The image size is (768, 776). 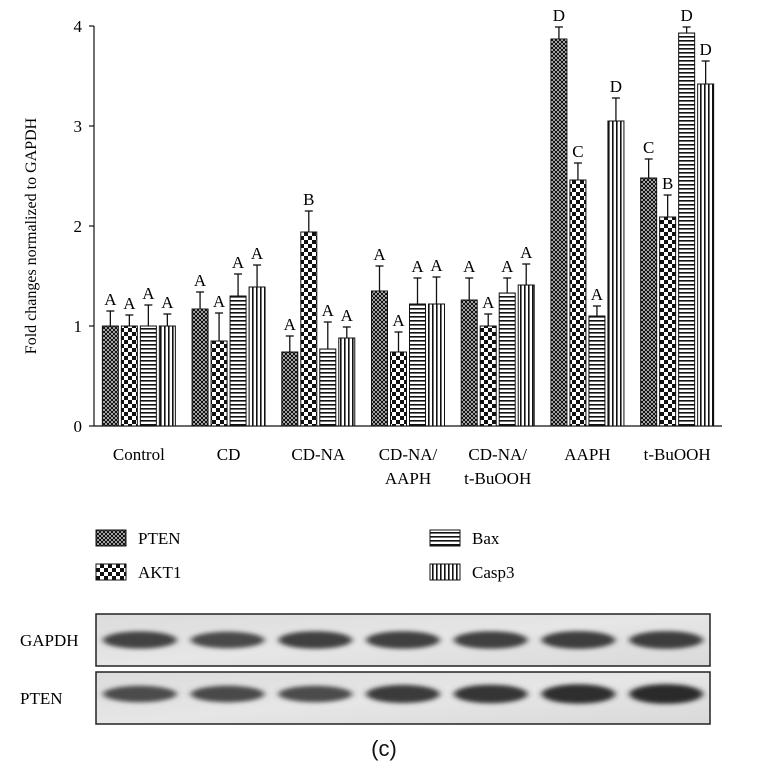 I want to click on y-axis-title: Fold changes normalized to GAPDH, so click(x=31, y=235).